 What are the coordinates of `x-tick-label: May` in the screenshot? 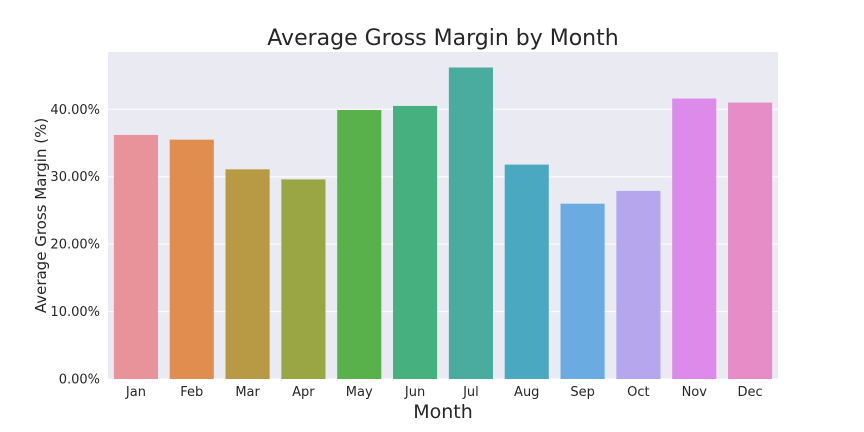 It's located at (359, 392).